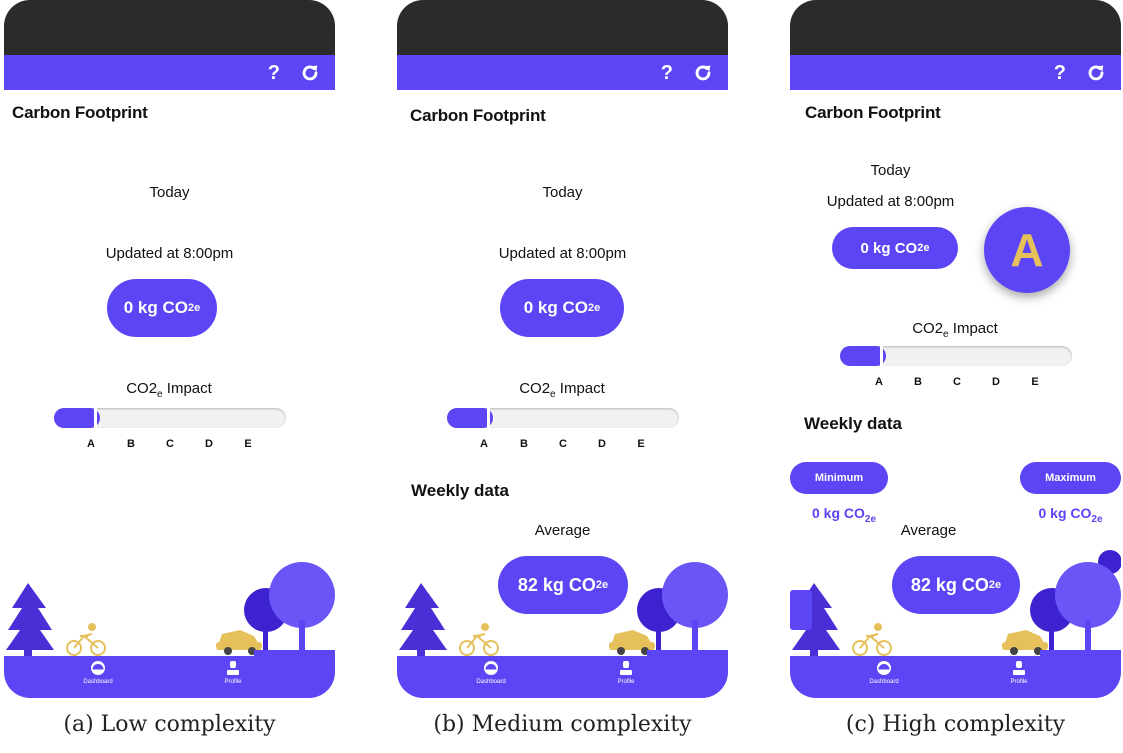  Describe the element at coordinates (839, 478) in the screenshot. I see `minimum-badge: Minimum` at that location.